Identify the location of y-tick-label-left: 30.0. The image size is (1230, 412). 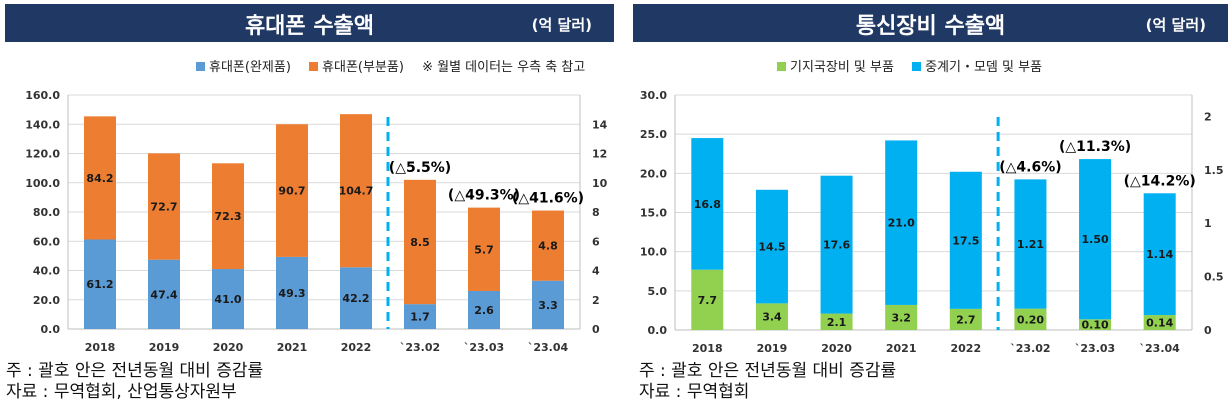
(653, 95).